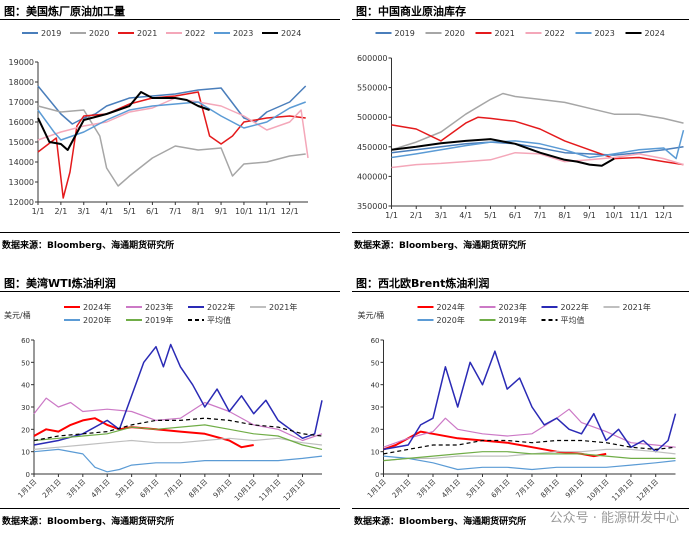 This screenshot has height=536, width=689. Describe the element at coordinates (21, 102) in the screenshot. I see `y-tick-label: 17000` at that location.